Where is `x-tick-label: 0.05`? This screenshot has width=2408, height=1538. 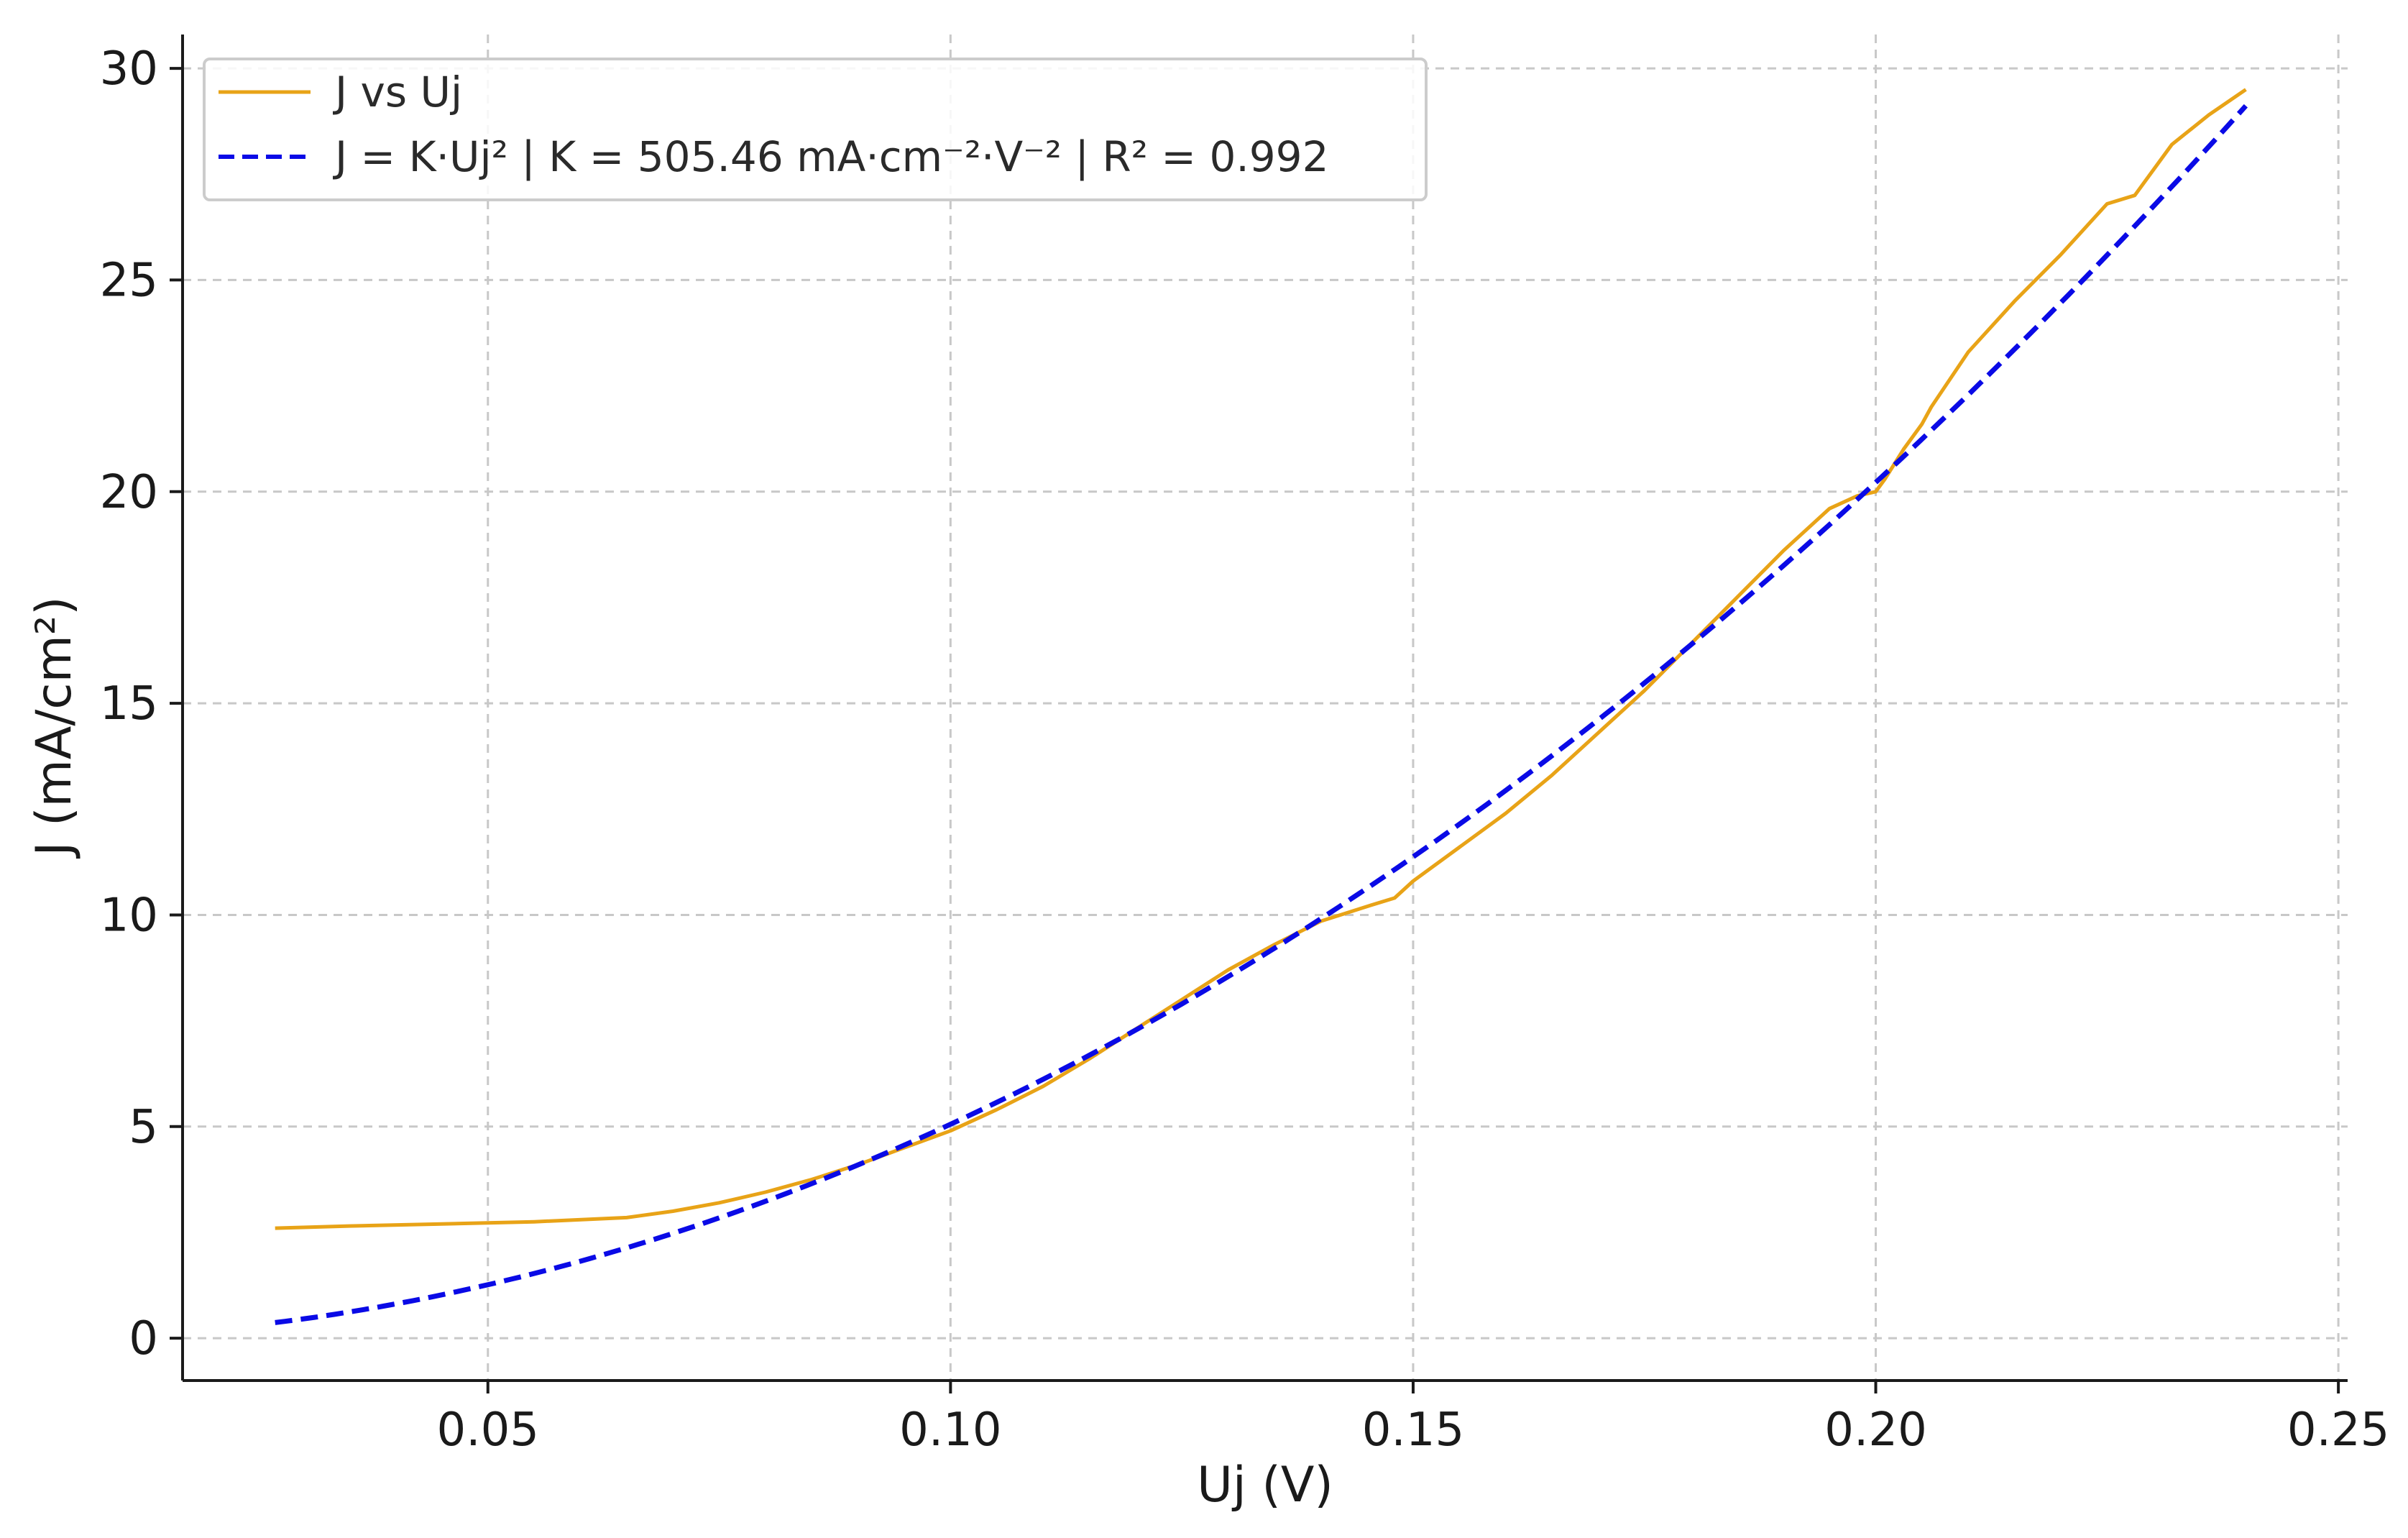
x-tick-label: 0.05 is located at coordinates (489, 1430).